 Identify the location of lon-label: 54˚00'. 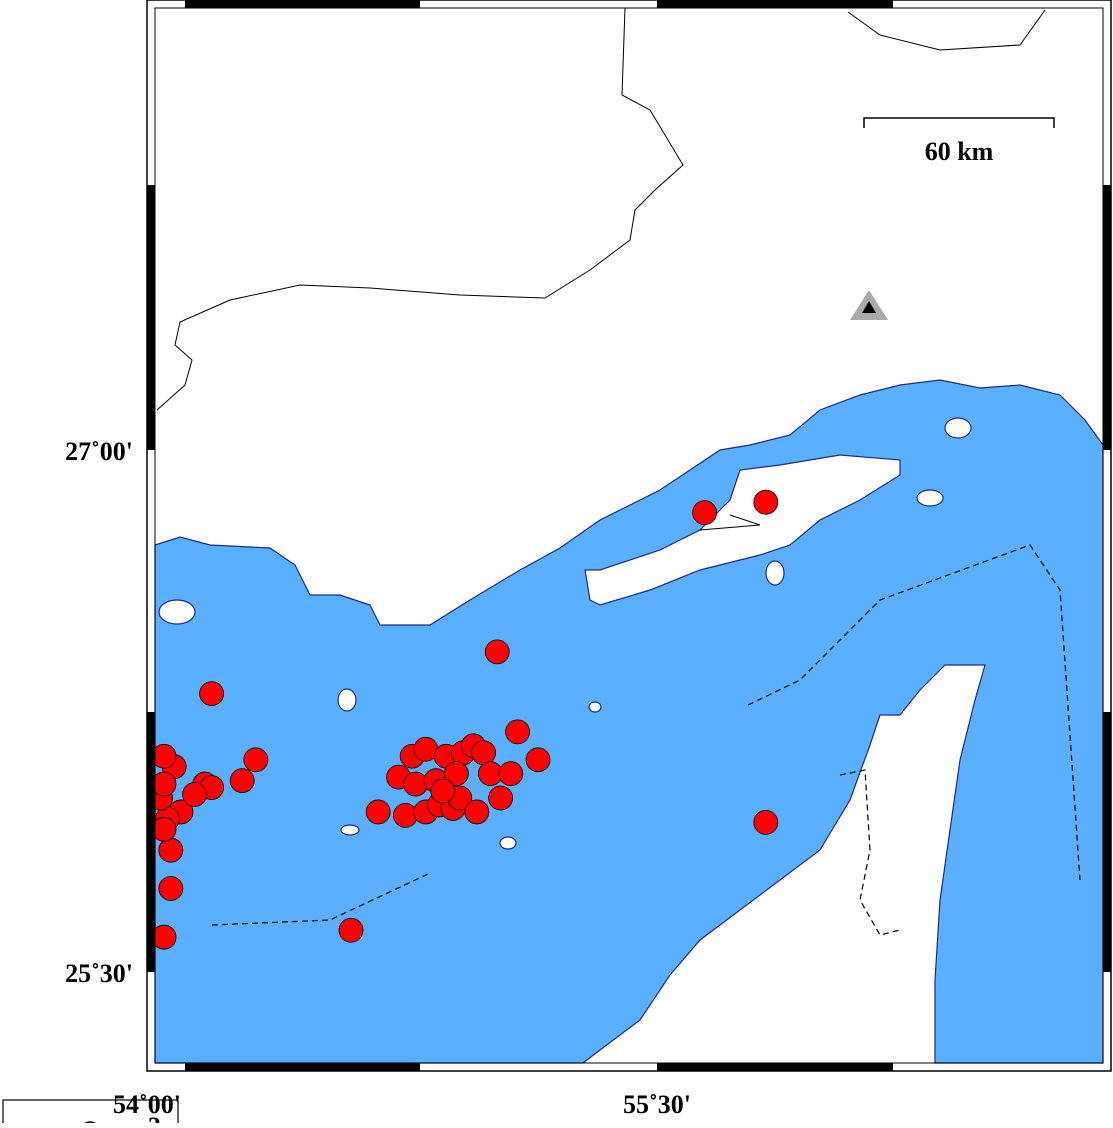
(147, 1104).